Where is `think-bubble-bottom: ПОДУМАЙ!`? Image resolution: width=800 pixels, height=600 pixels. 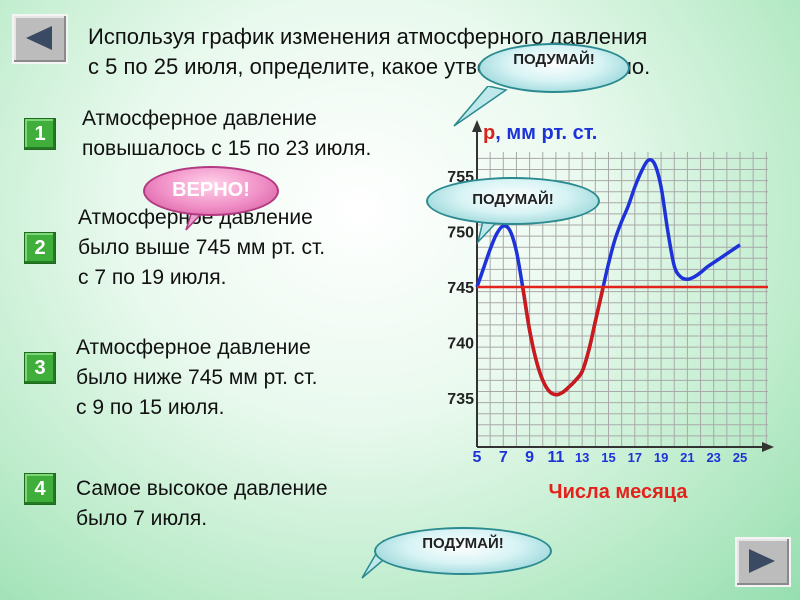
think-bubble-bottom: ПОДУМАЙ! is located at coordinates (463, 551).